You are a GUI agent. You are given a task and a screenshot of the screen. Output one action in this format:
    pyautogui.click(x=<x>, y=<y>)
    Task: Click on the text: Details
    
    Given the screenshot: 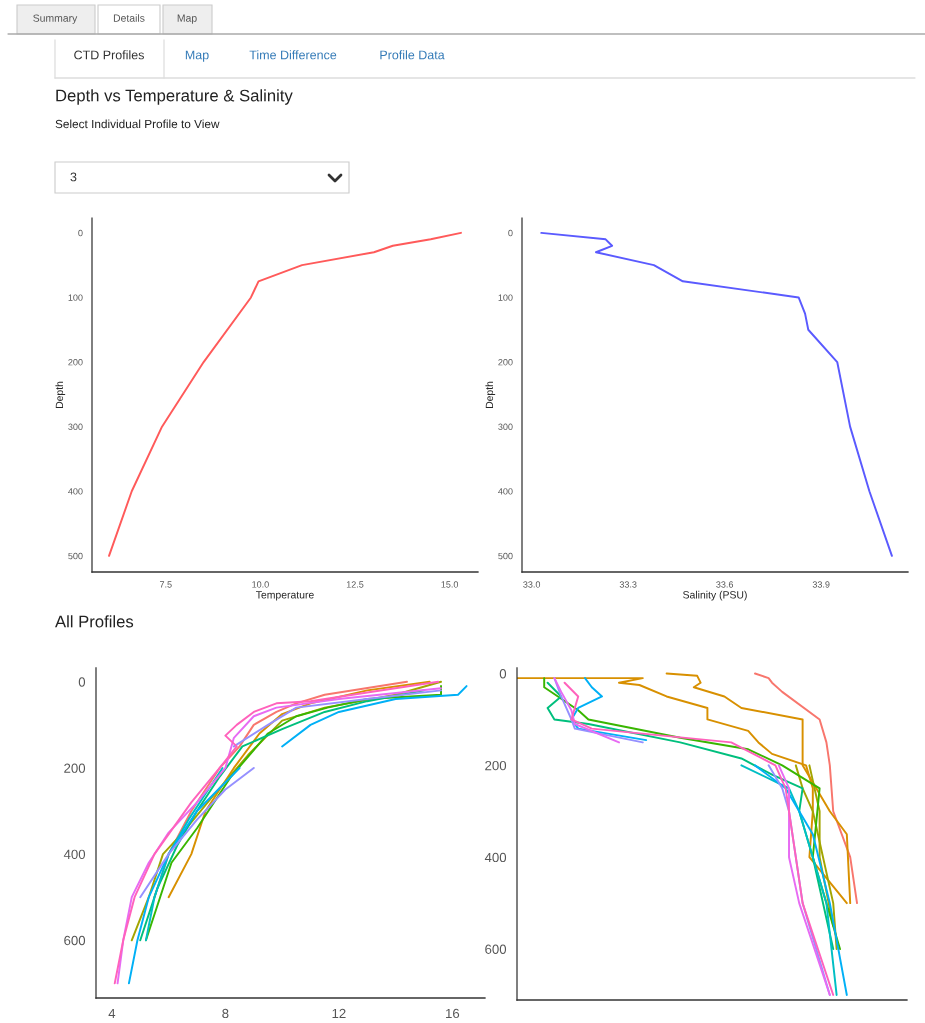 What is the action you would take?
    pyautogui.click(x=129, y=18)
    